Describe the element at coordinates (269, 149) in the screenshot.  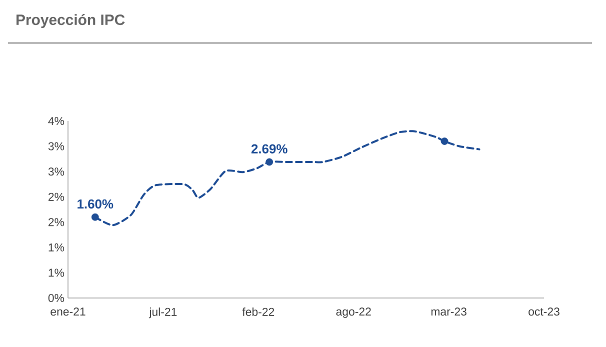
I see `data-label: 2.69%` at that location.